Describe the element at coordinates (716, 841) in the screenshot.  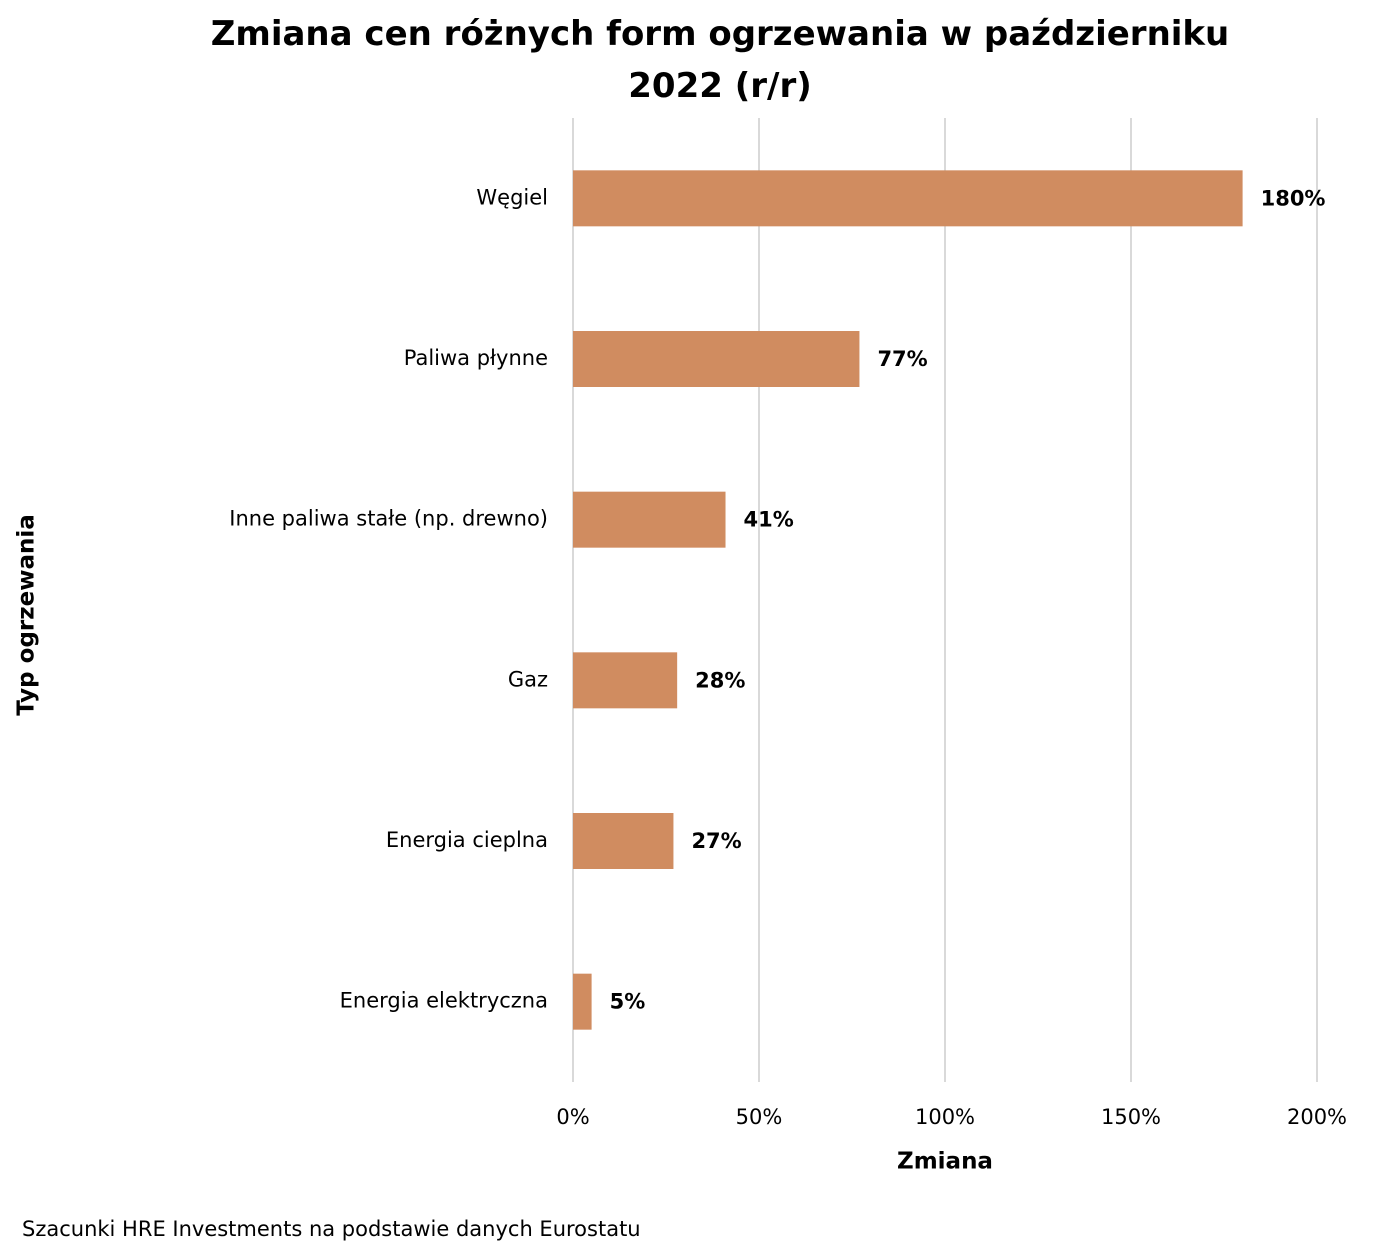
I see `data-label: 27%` at that location.